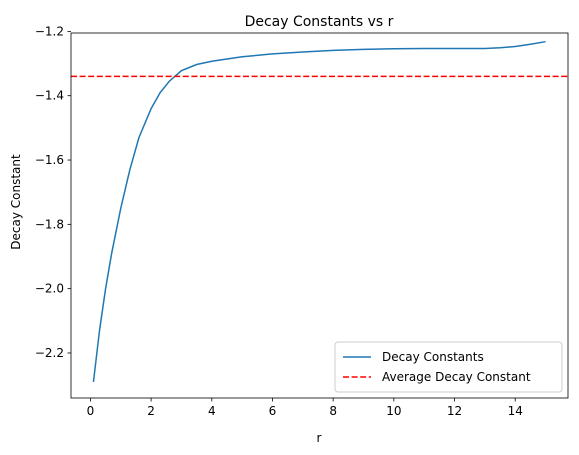 This screenshot has height=455, width=579. I want to click on legend: Decay Constants Average Decay Constant, so click(448, 367).